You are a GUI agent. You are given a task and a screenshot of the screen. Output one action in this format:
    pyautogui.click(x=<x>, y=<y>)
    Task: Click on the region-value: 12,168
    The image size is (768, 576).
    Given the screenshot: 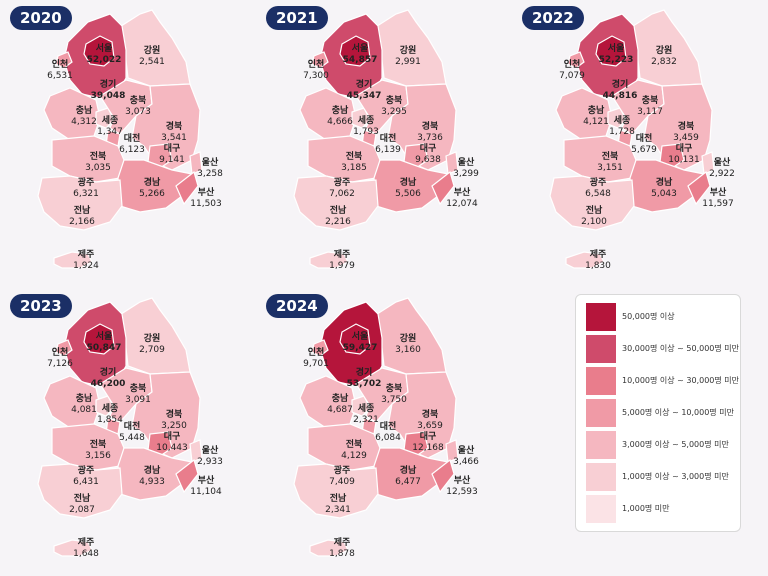 What is the action you would take?
    pyautogui.click(x=428, y=448)
    